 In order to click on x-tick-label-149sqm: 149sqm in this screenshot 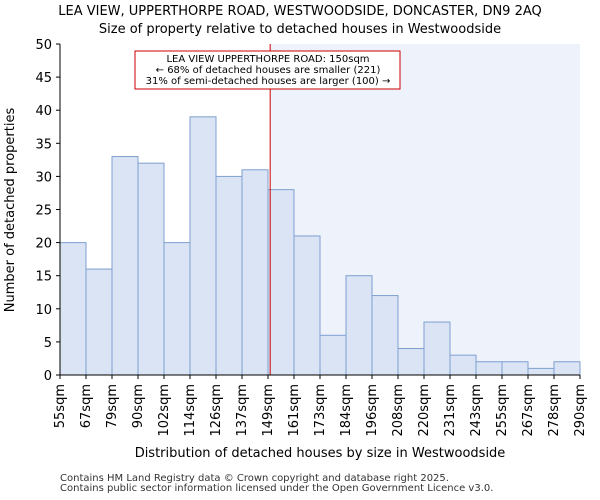, I will do `click(268, 410)`.